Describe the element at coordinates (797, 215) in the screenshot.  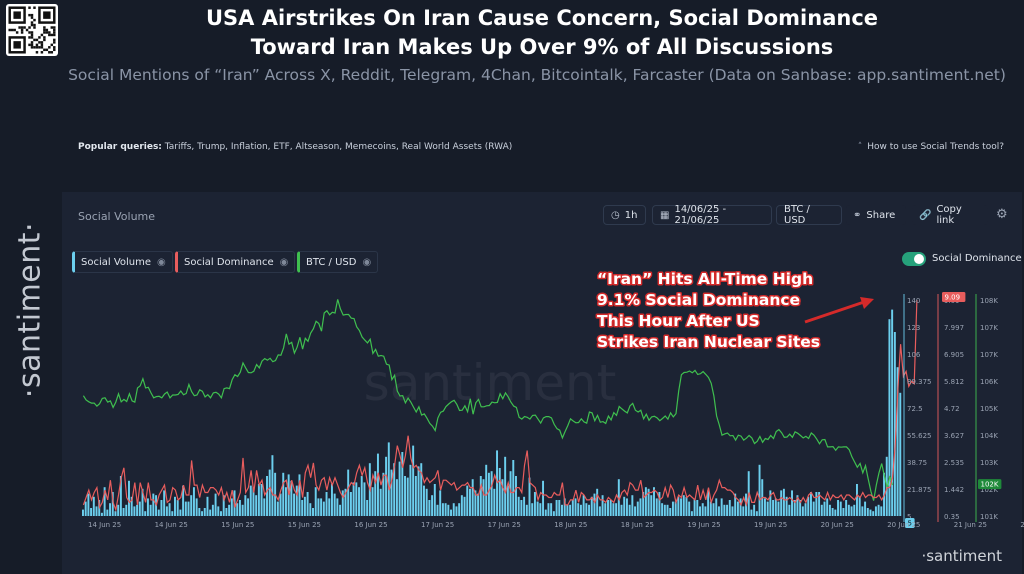
I see `pair-label: BTC / USD` at that location.